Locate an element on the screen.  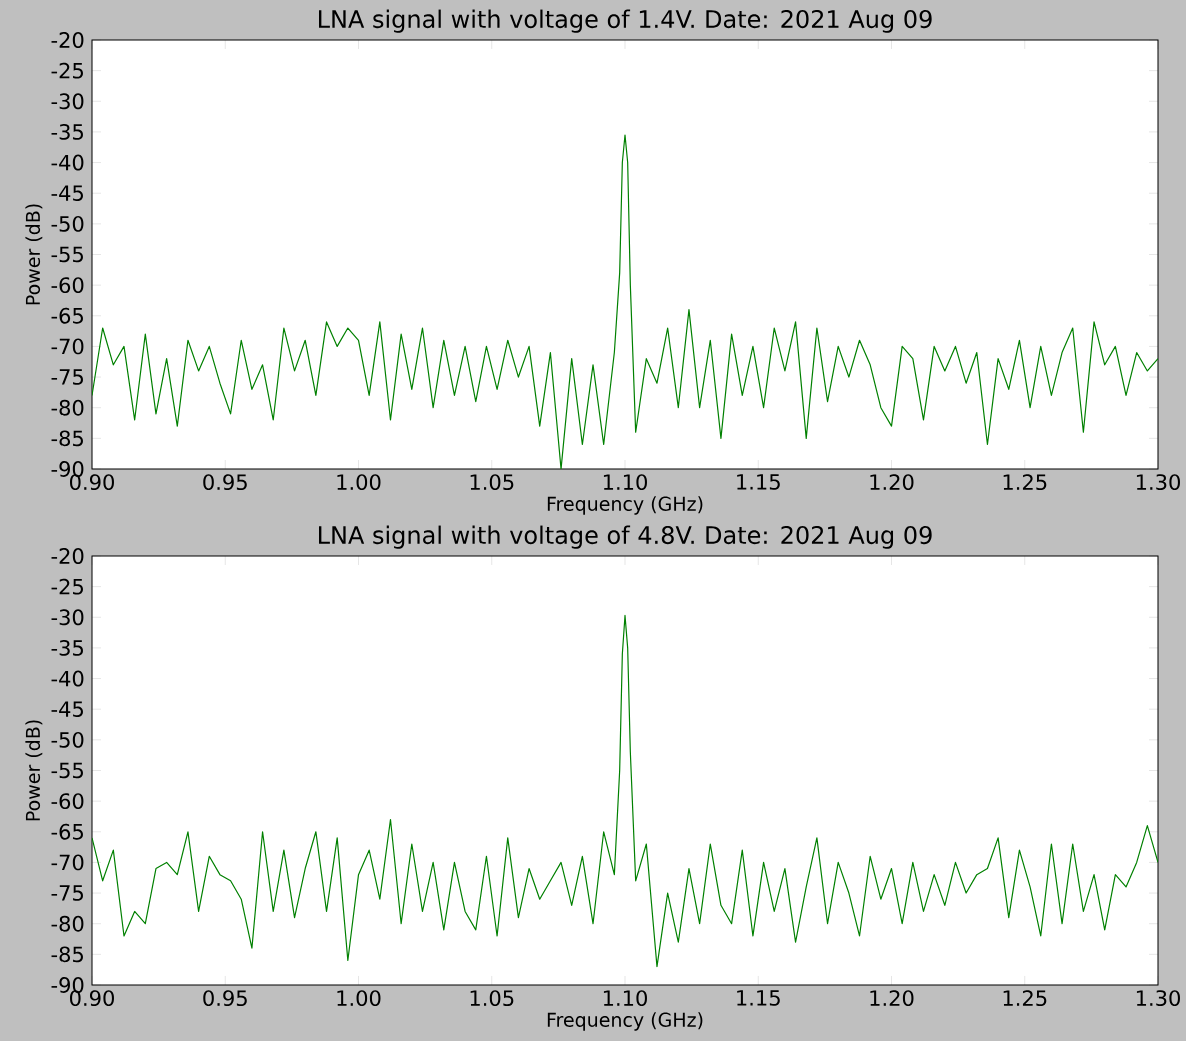
chart-title: LNA signal with voltage of 4.8V. Date: 2021 Aug 09 is located at coordinates (625, 537).